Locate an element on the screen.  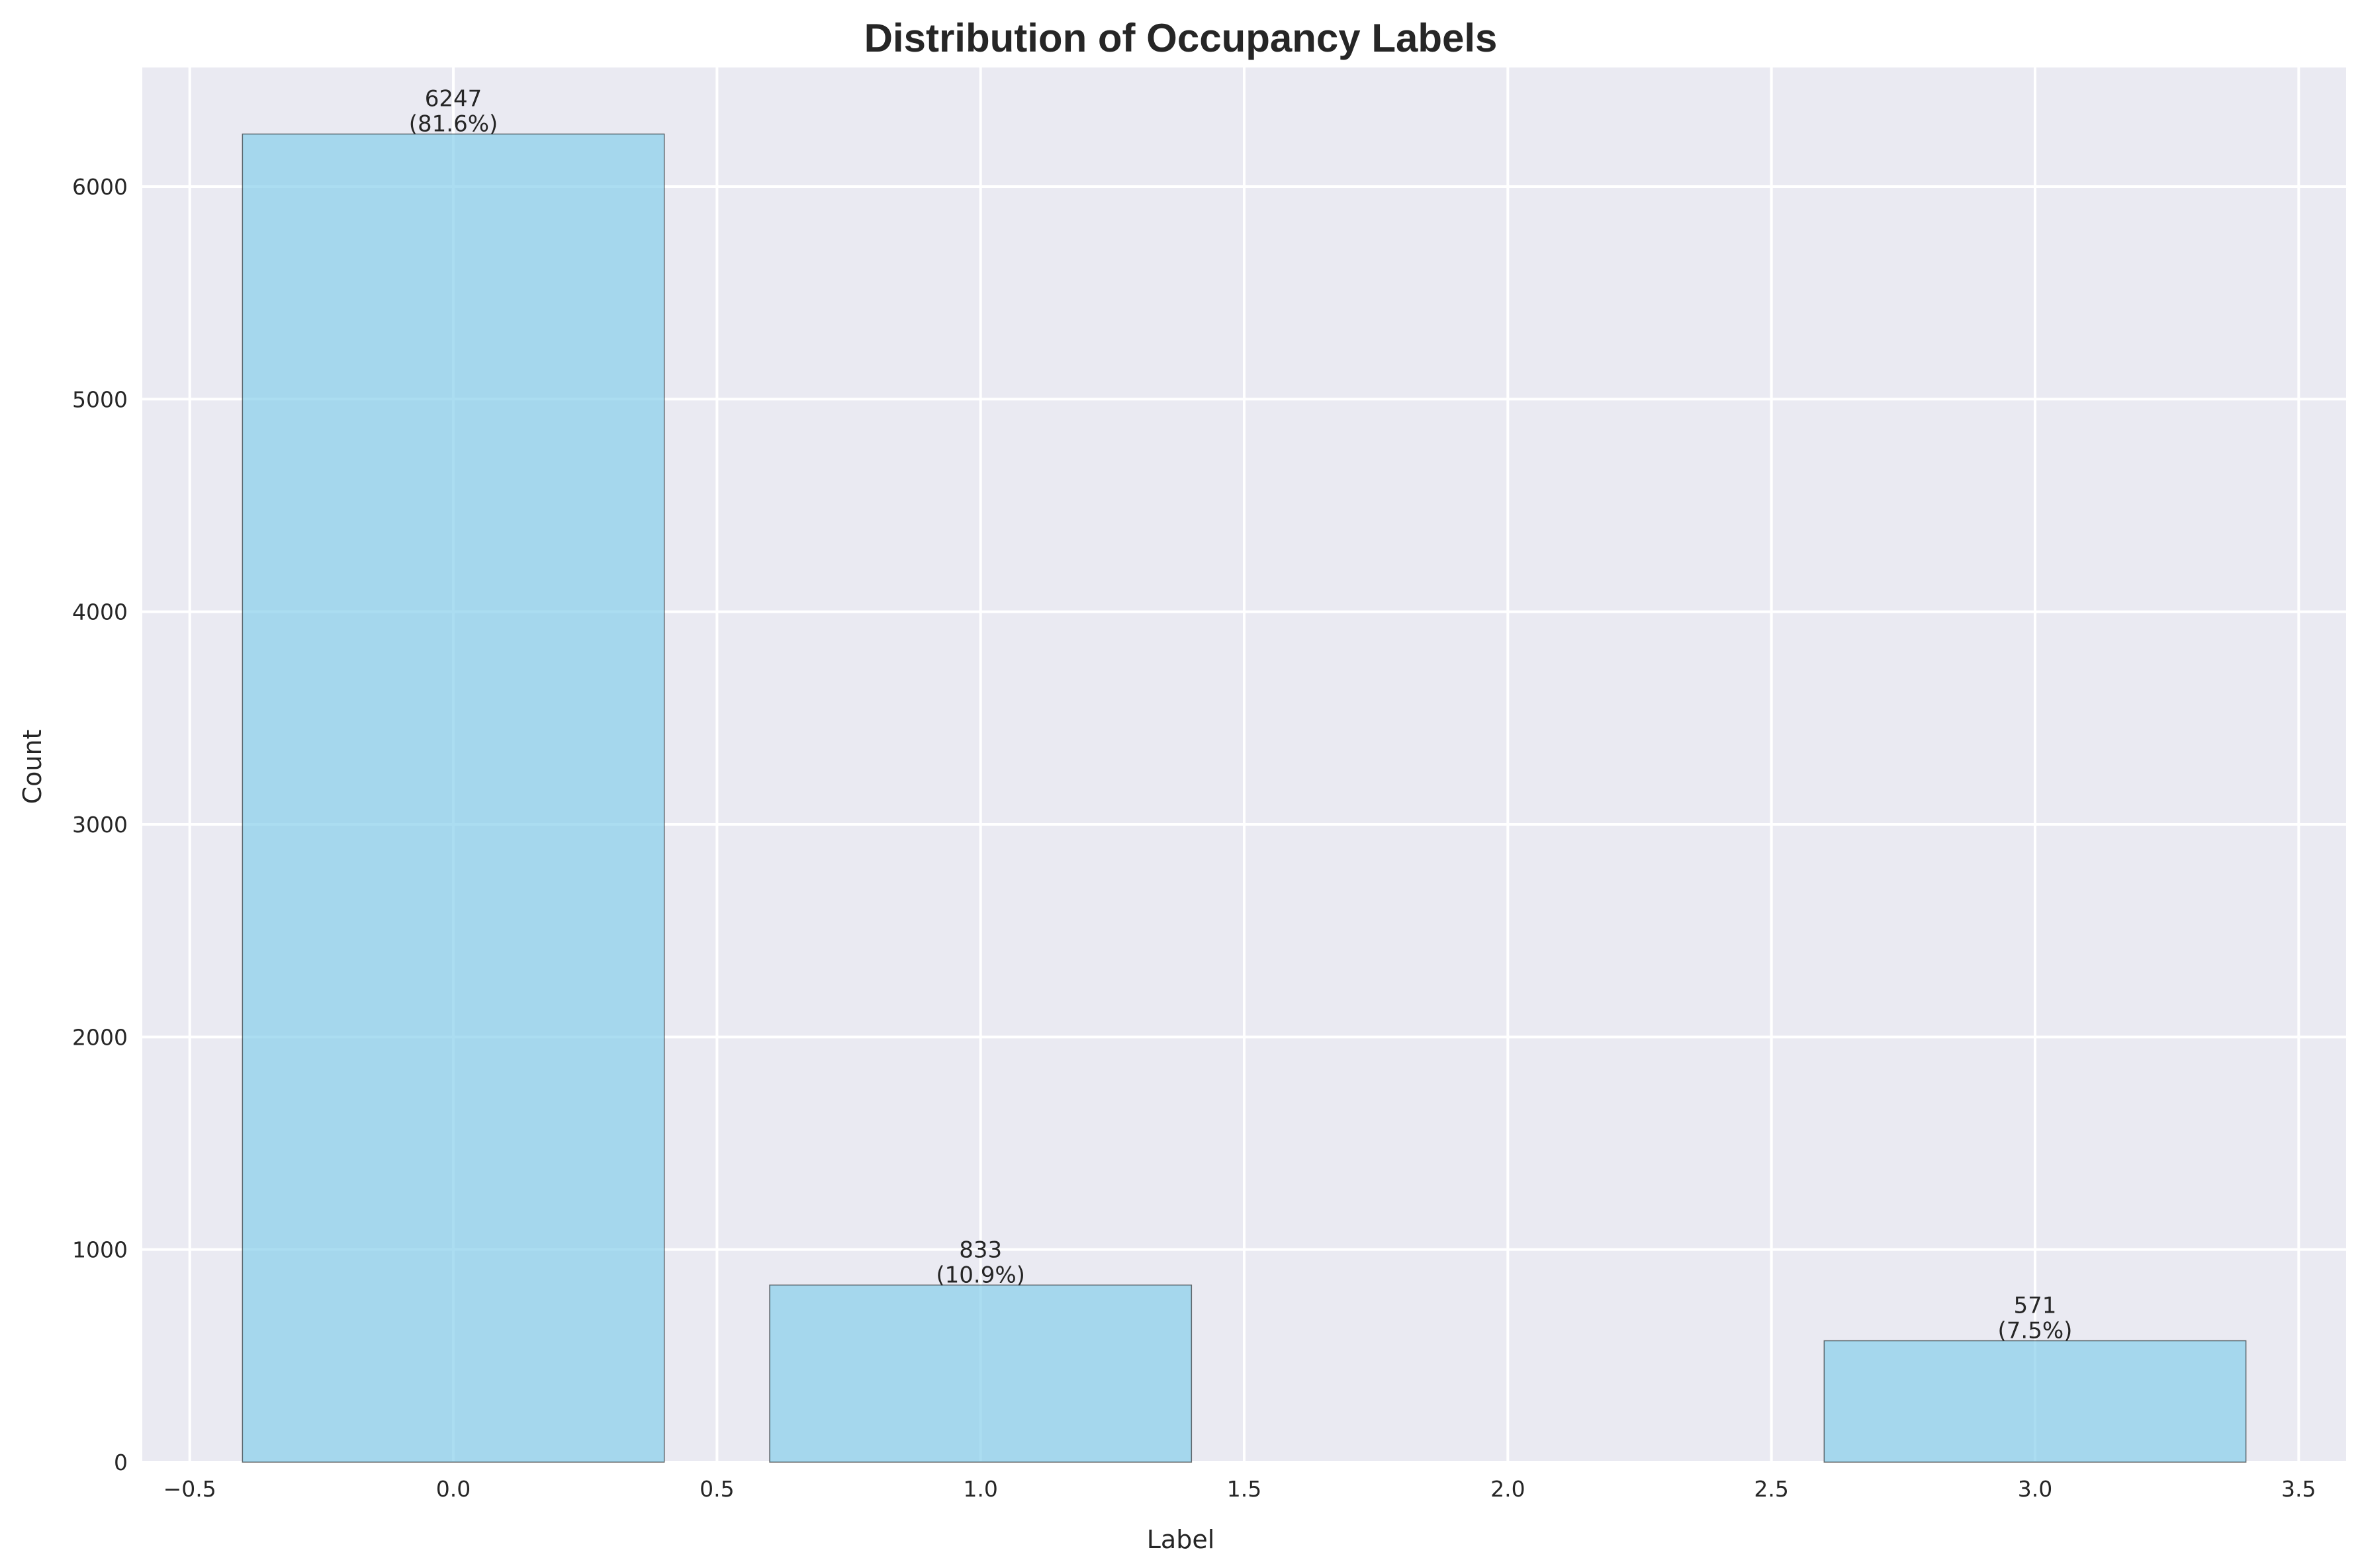
x-tick-label: 3.0 is located at coordinates (2035, 1489).